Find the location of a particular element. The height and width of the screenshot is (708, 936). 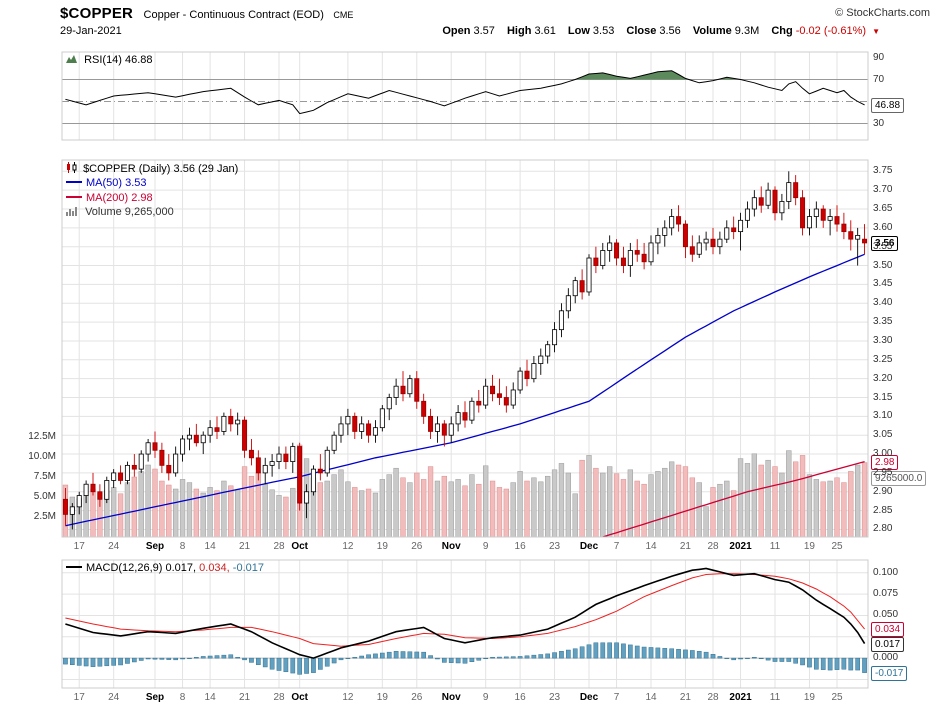

low-label: Low is located at coordinates (578, 31).